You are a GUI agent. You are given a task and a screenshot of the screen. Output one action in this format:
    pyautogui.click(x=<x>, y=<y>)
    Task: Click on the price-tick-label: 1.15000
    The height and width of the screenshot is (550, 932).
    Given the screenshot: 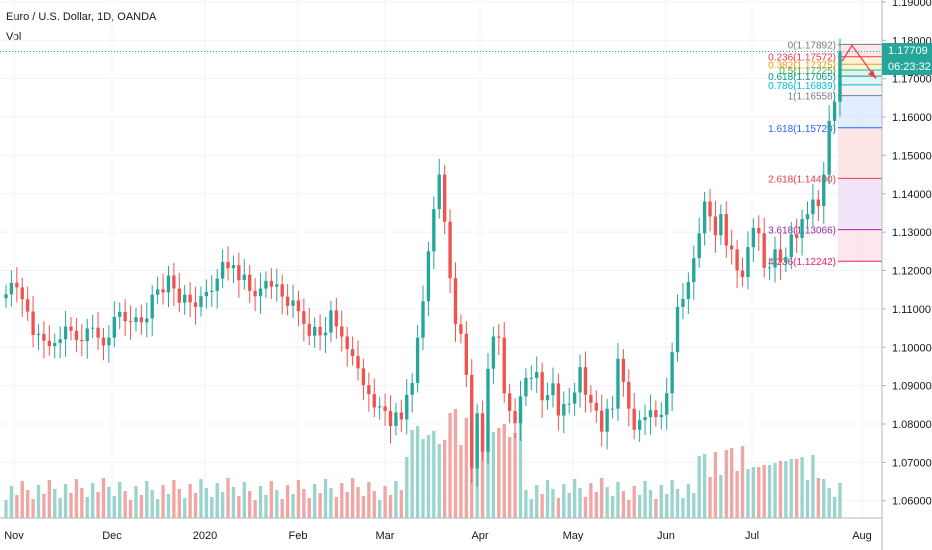 What is the action you would take?
    pyautogui.click(x=912, y=156)
    